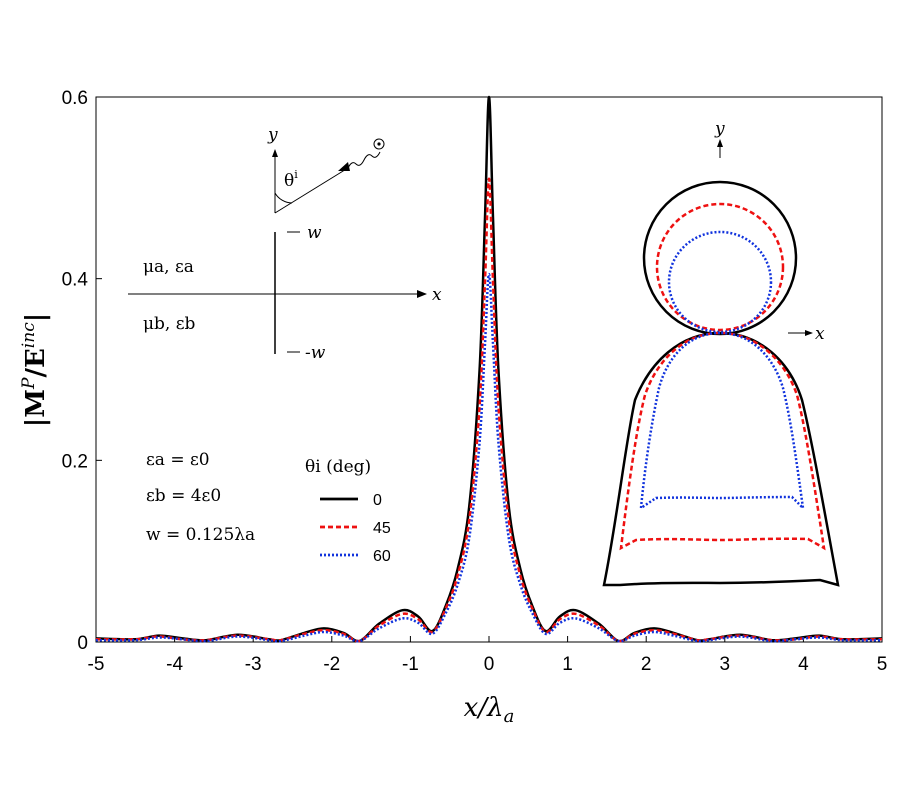 Image resolution: width=900 pixels, height=800 pixels. What do you see at coordinates (311, 190) in the screenshot?
I see `incidence-ray` at bounding box center [311, 190].